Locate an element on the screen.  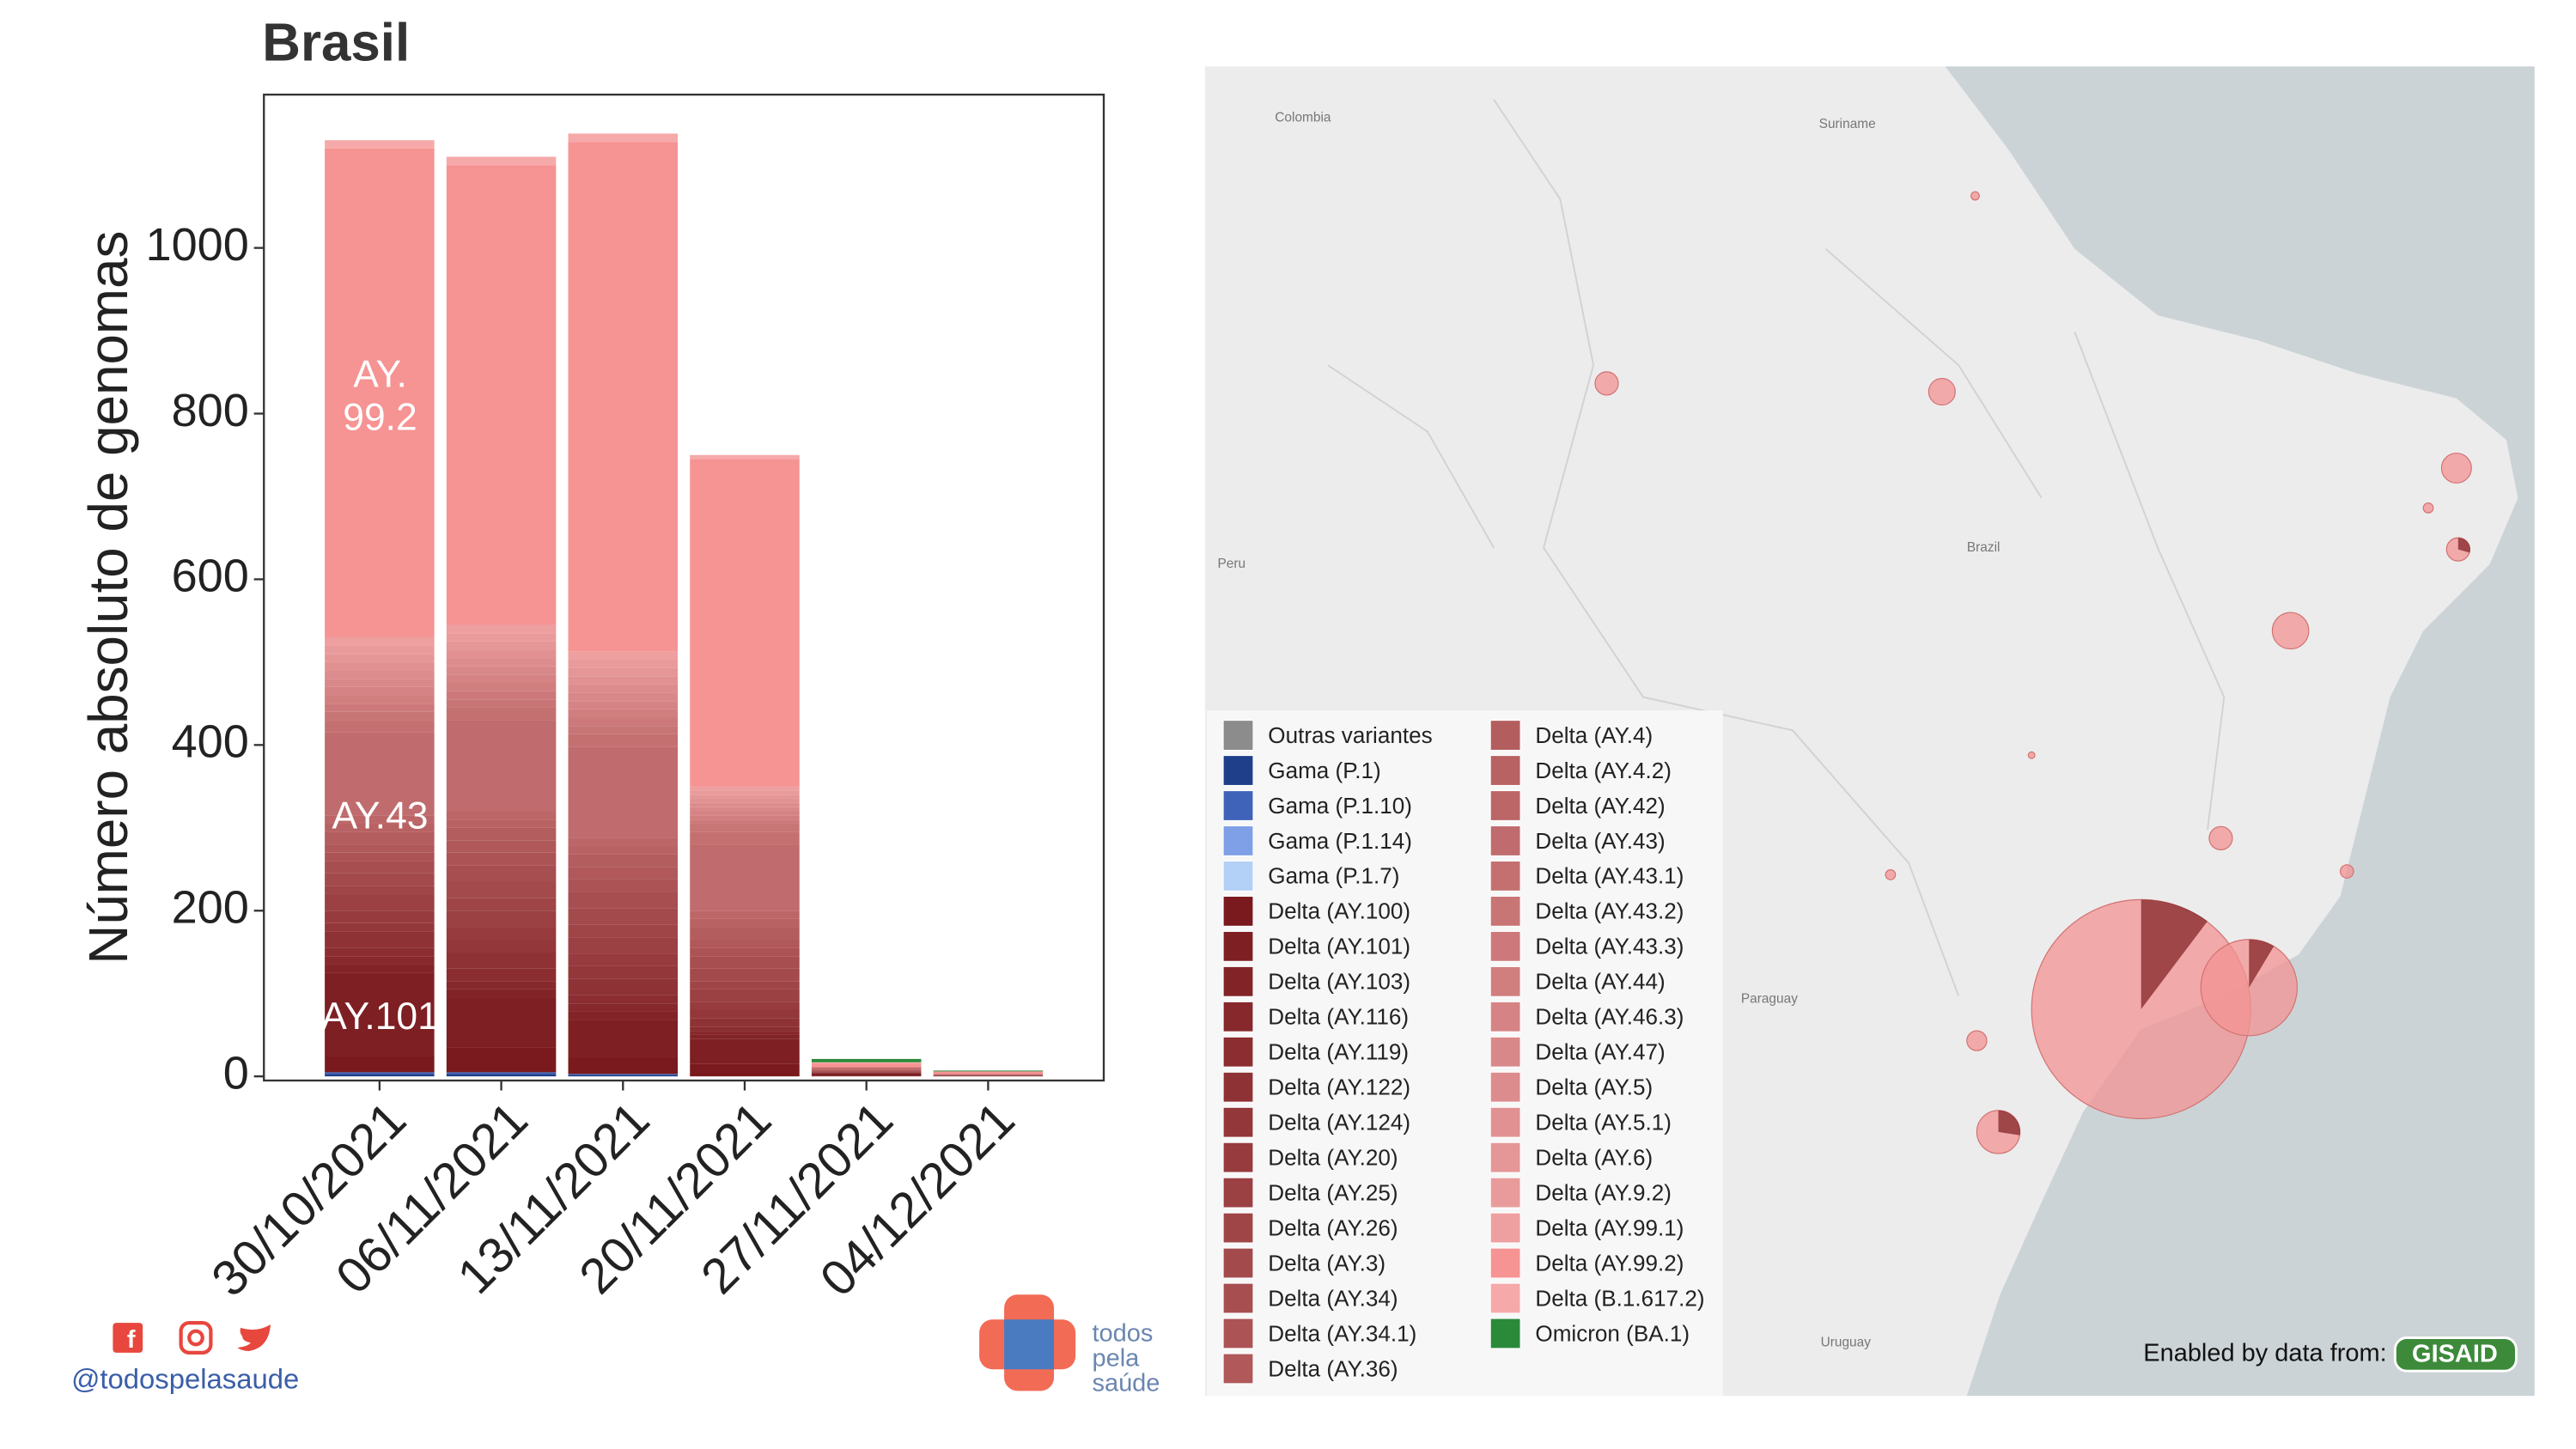
legend-label: Delta (AY.99.1) is located at coordinates (1609, 1227).